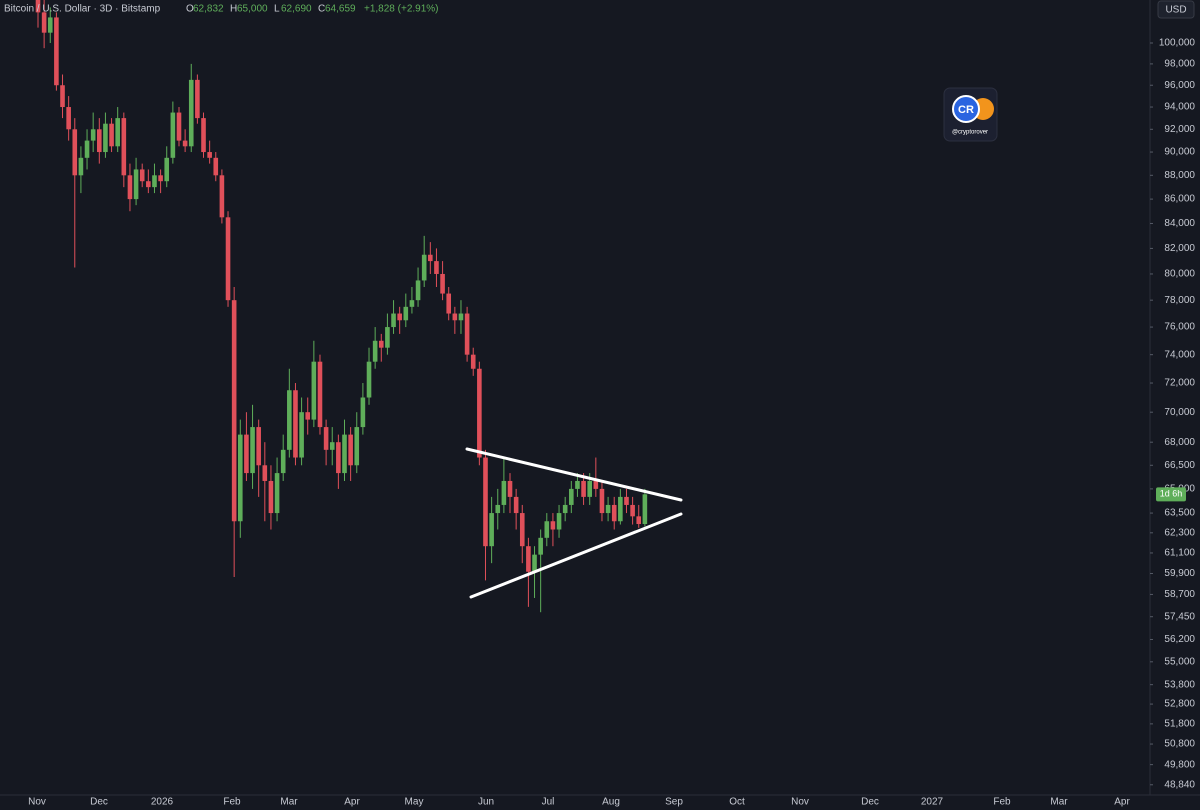 This screenshot has height=810, width=1200. Describe the element at coordinates (233, 9) in the screenshot. I see `legend-key: H` at that location.